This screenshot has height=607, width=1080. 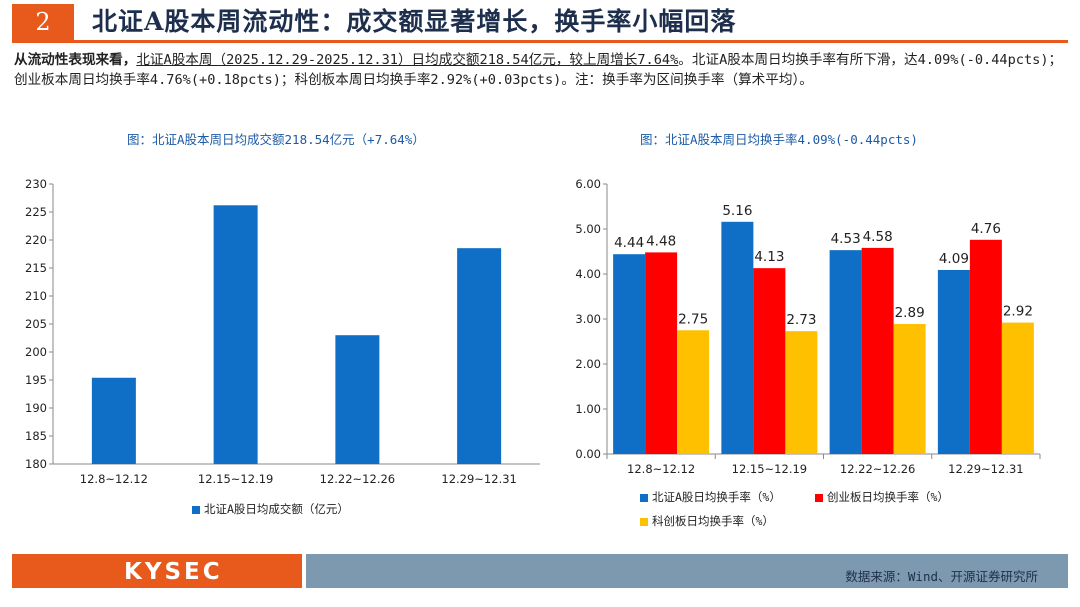 What do you see at coordinates (687, 571) in the screenshot?
I see `footer-info-bar` at bounding box center [687, 571].